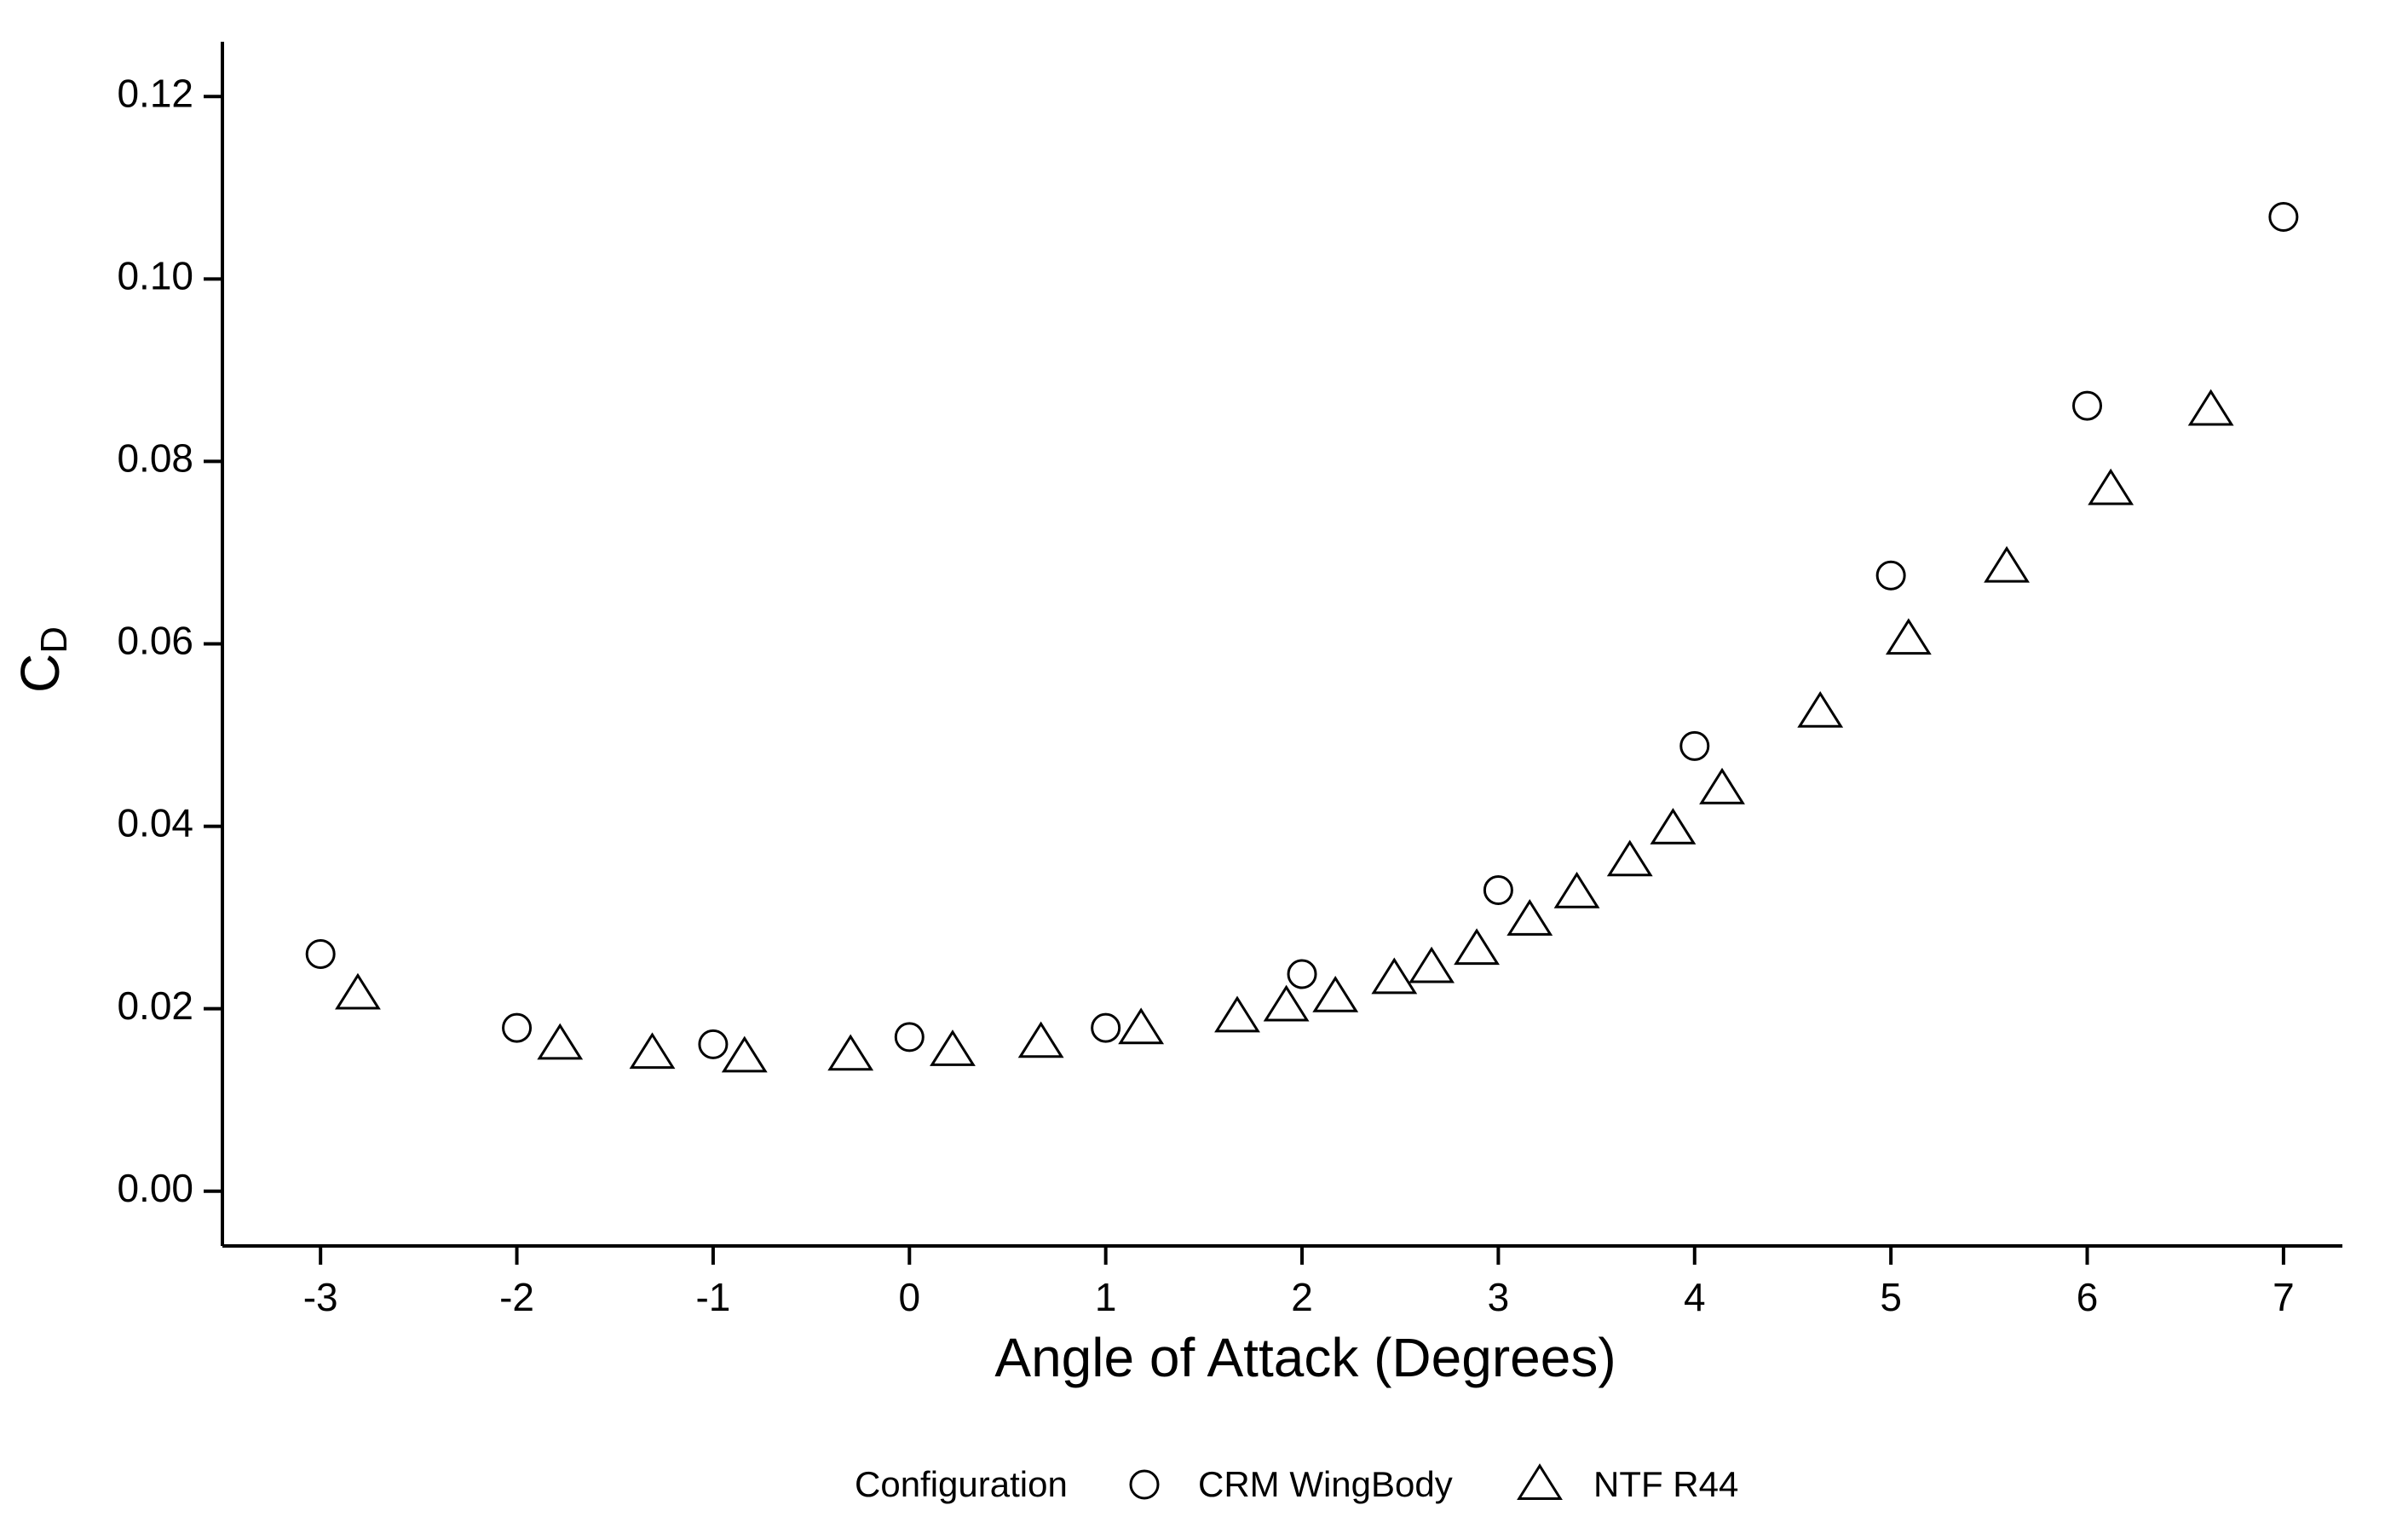 Image resolution: width=2408 pixels, height=1534 pixels. What do you see at coordinates (155, 275) in the screenshot?
I see `y-tick-label: 0.10` at bounding box center [155, 275].